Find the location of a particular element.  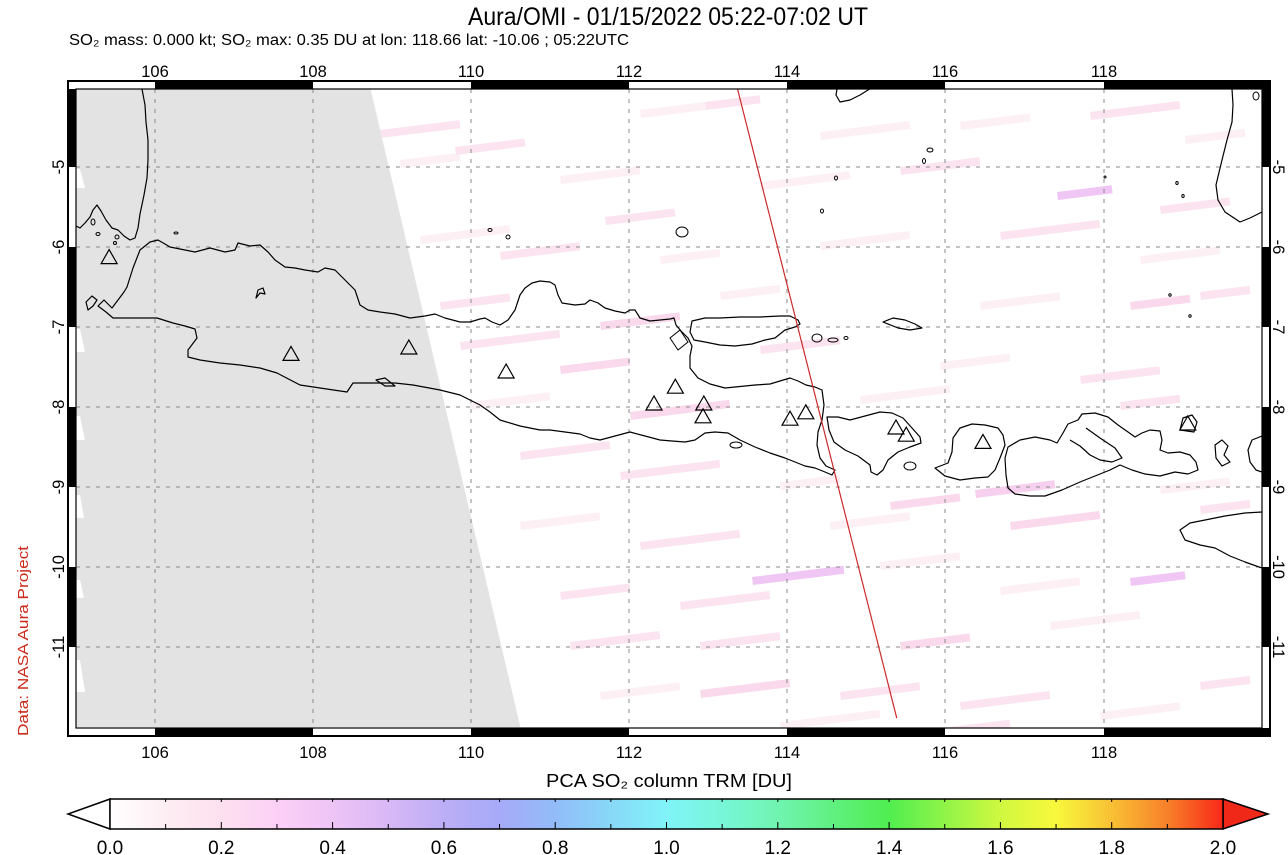

orbit-track-line is located at coordinates (817, 404).